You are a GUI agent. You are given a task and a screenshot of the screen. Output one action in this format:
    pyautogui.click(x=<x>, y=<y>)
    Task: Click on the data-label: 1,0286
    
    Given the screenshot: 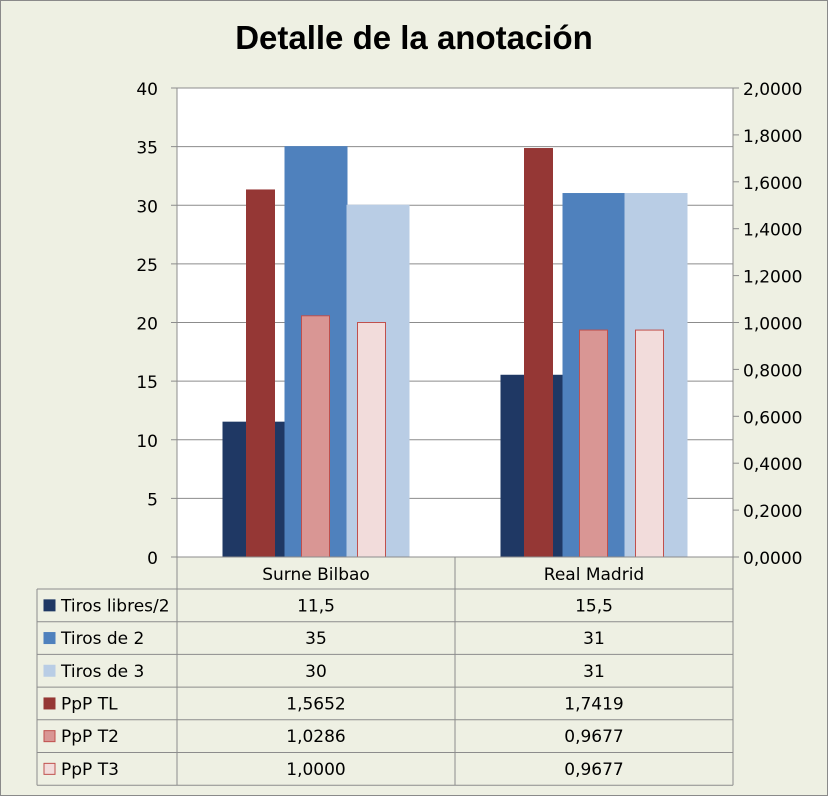 What is the action you would take?
    pyautogui.click(x=315, y=737)
    